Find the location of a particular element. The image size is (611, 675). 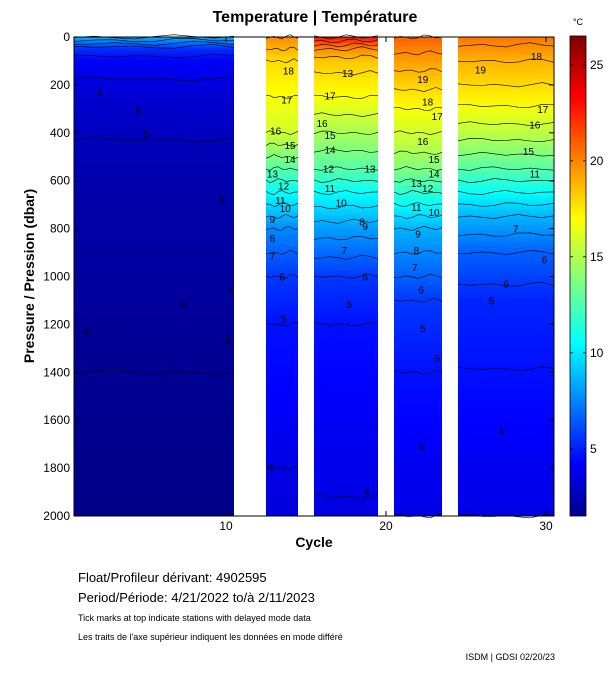

colorbar-unit: °C is located at coordinates (578, 22).